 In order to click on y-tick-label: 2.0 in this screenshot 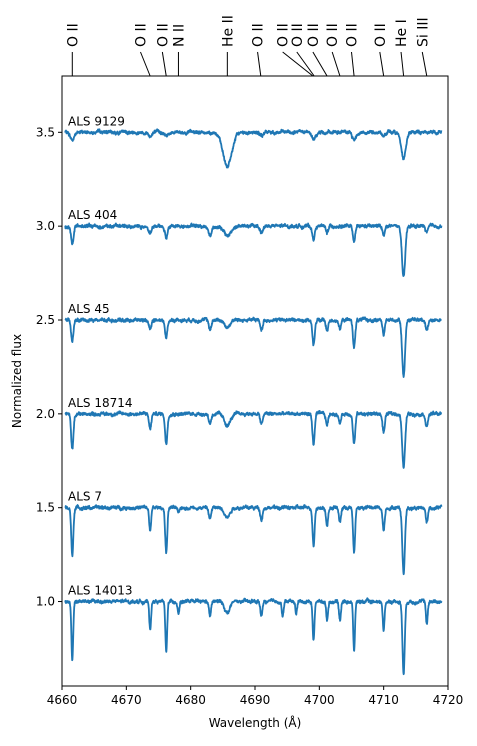, I will do `click(45, 414)`.